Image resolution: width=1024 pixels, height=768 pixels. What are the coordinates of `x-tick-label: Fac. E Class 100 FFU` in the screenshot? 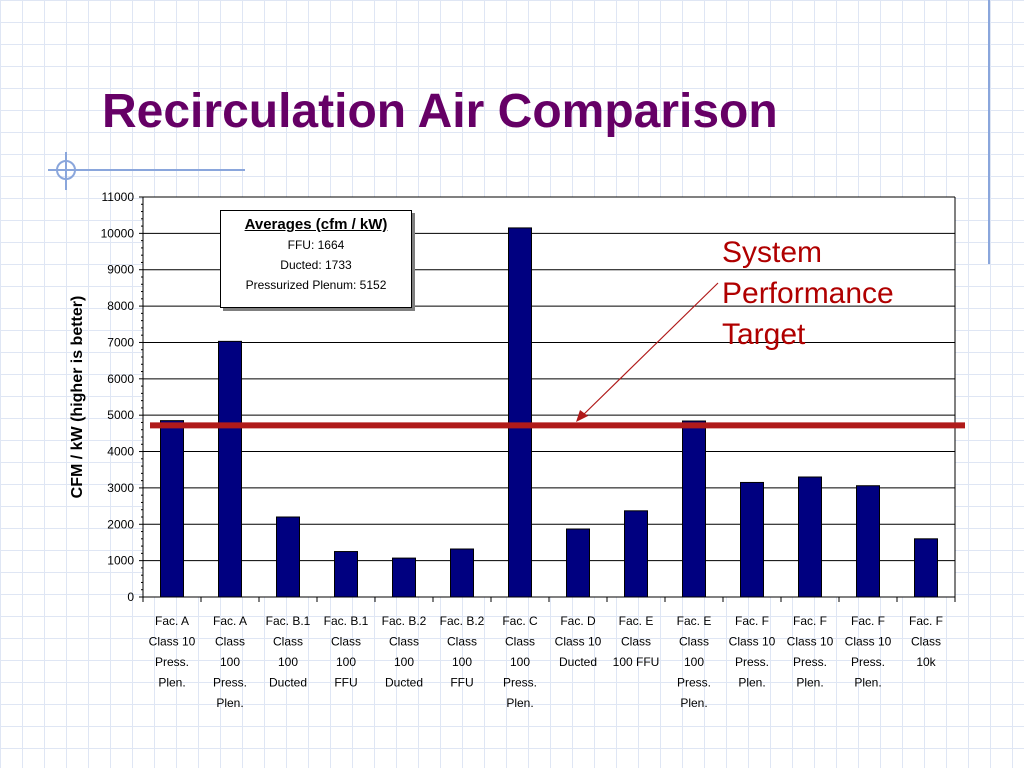 It's located at (636, 641).